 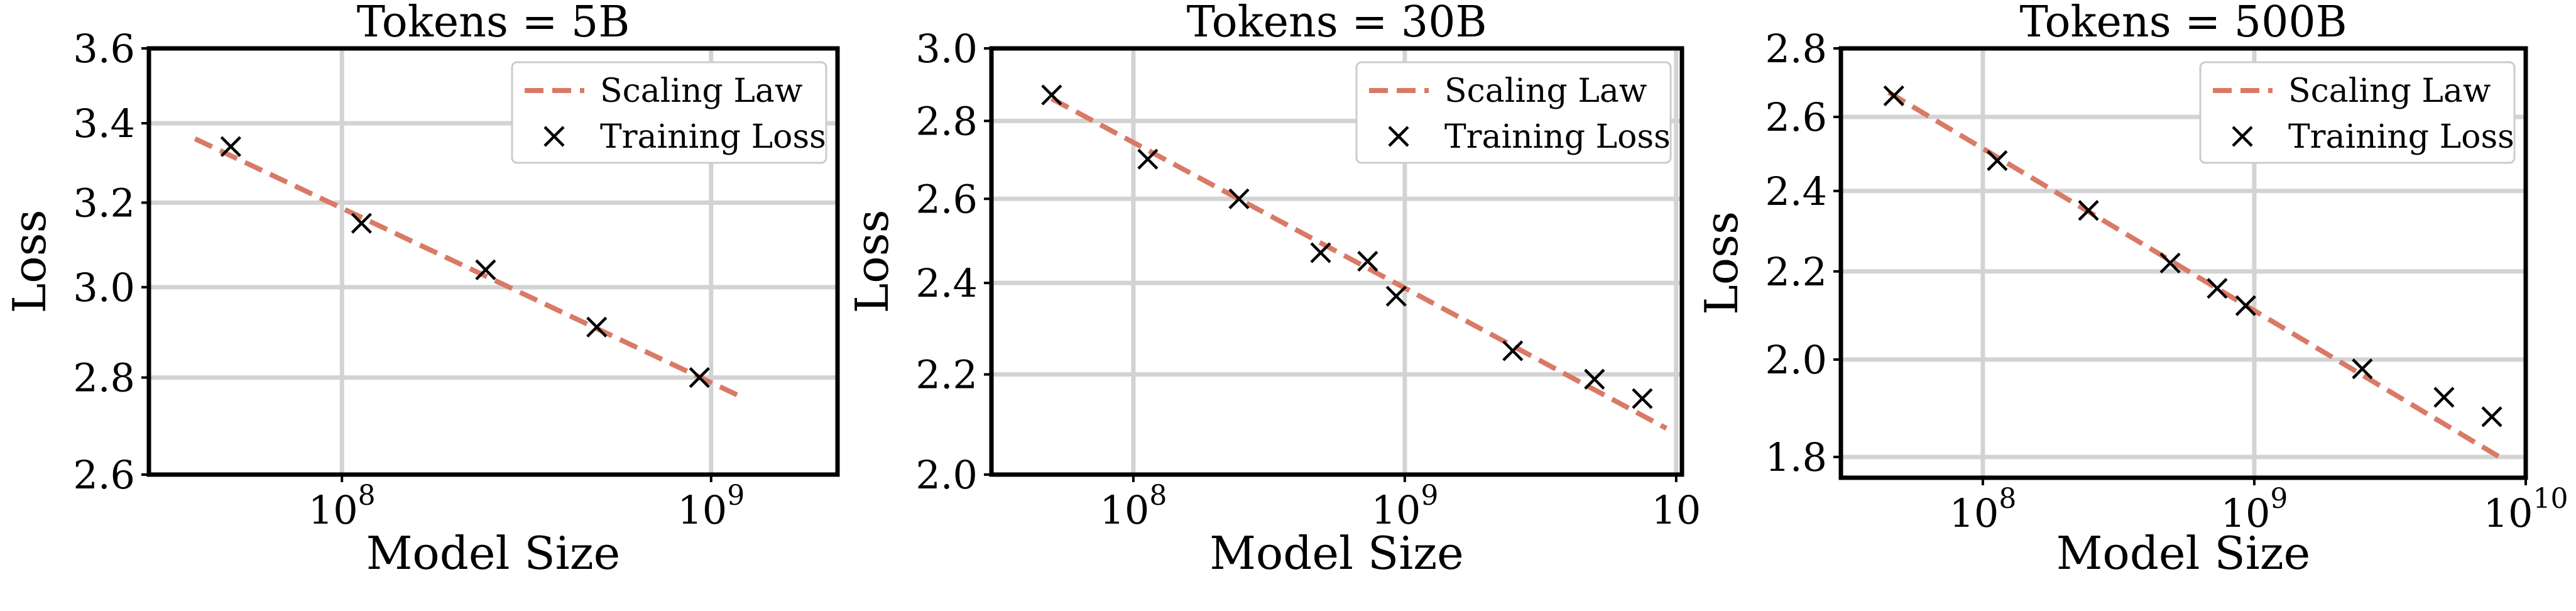 What do you see at coordinates (104, 49) in the screenshot?
I see `y-tick-label: 3.6` at bounding box center [104, 49].